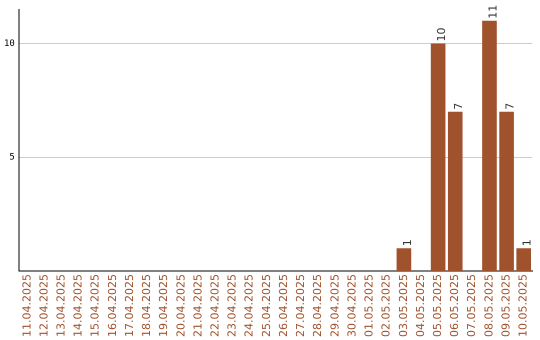 This screenshot has width=540, height=340. I want to click on x-tick-label: 05.05.2025, so click(437, 306).